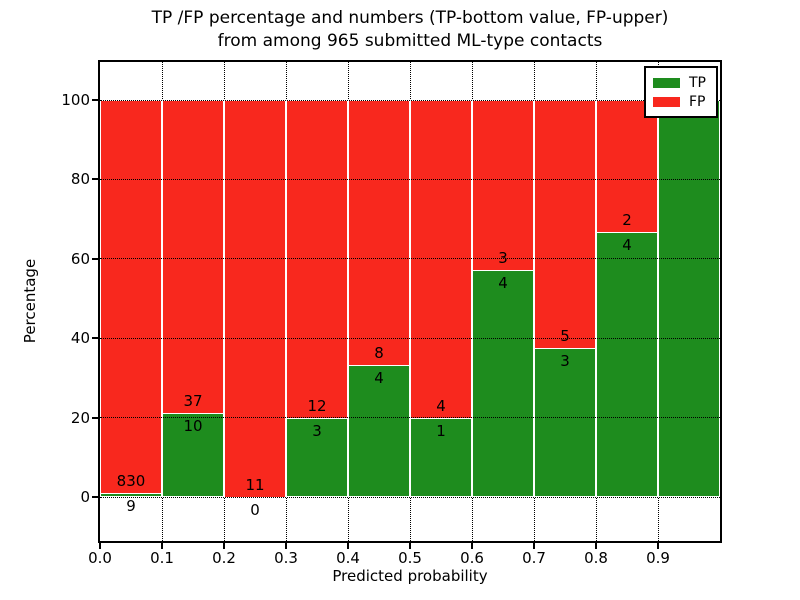 The width and height of the screenshot is (800, 600). Describe the element at coordinates (100, 558) in the screenshot. I see `x-tick-label: 0.0` at that location.